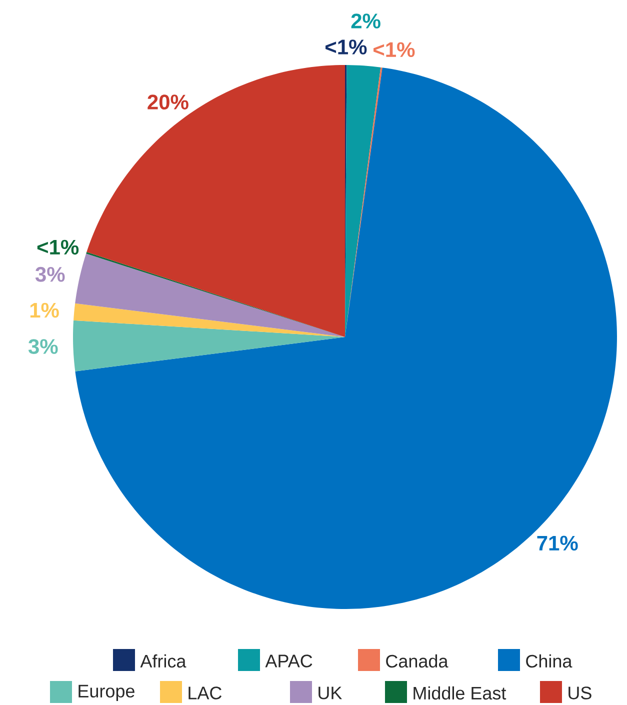  Describe the element at coordinates (168, 102) in the screenshot. I see `data-label: 20%` at that location.